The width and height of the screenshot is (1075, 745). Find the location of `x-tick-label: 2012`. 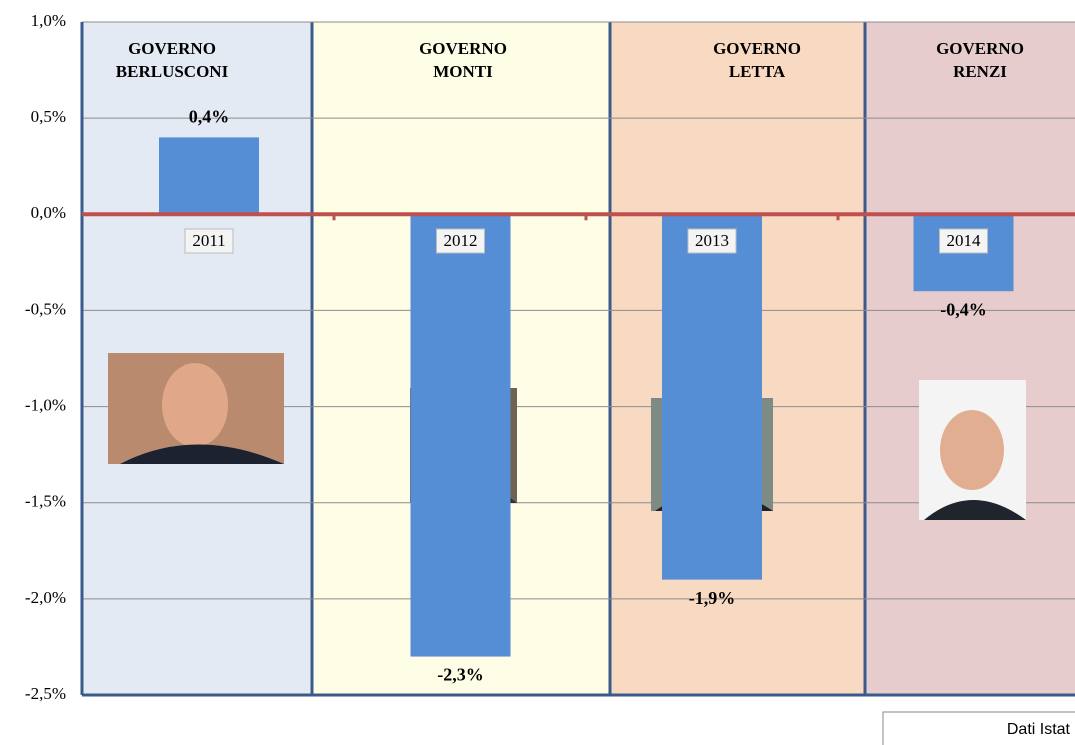

x-tick-label: 2012 is located at coordinates (461, 240).